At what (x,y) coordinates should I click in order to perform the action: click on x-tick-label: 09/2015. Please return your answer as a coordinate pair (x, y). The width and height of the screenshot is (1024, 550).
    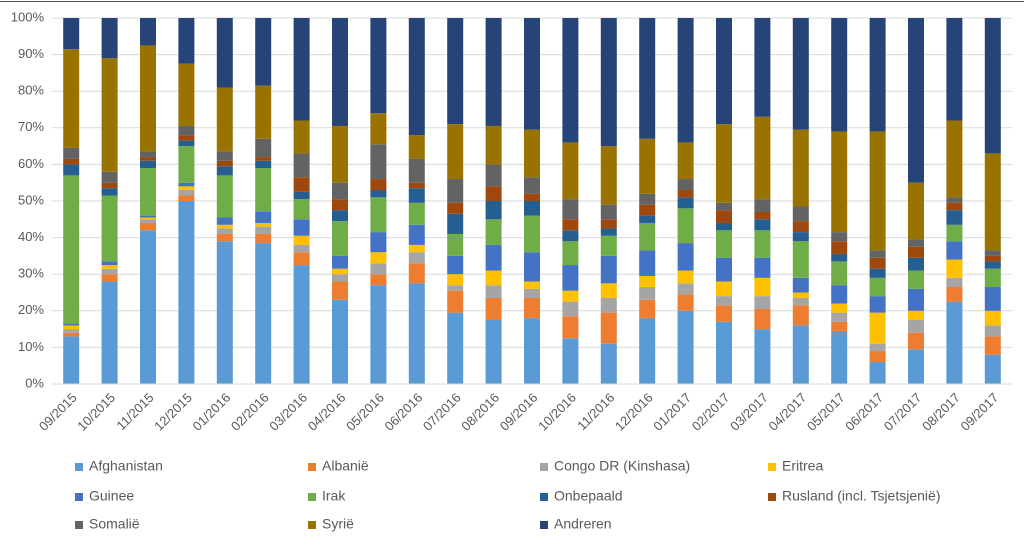
    Looking at the image, I should click on (58, 412).